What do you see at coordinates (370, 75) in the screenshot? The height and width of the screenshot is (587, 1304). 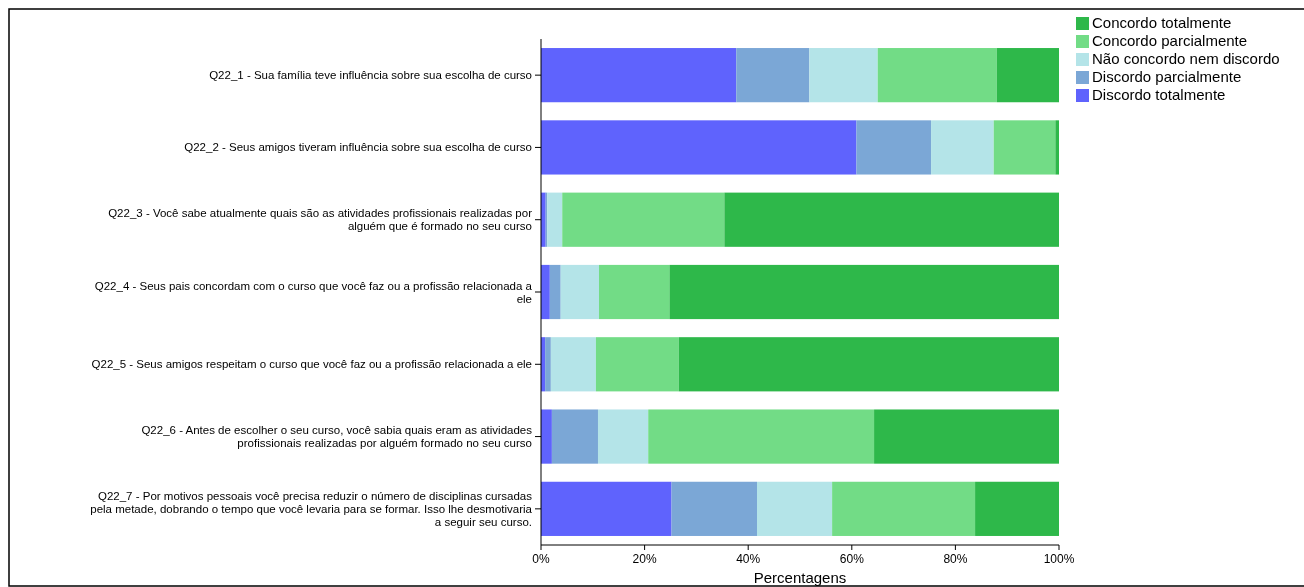 I see `y-tick-label: Q22_1 - Sua família teve influência sobre sua escolha de curso` at bounding box center [370, 75].